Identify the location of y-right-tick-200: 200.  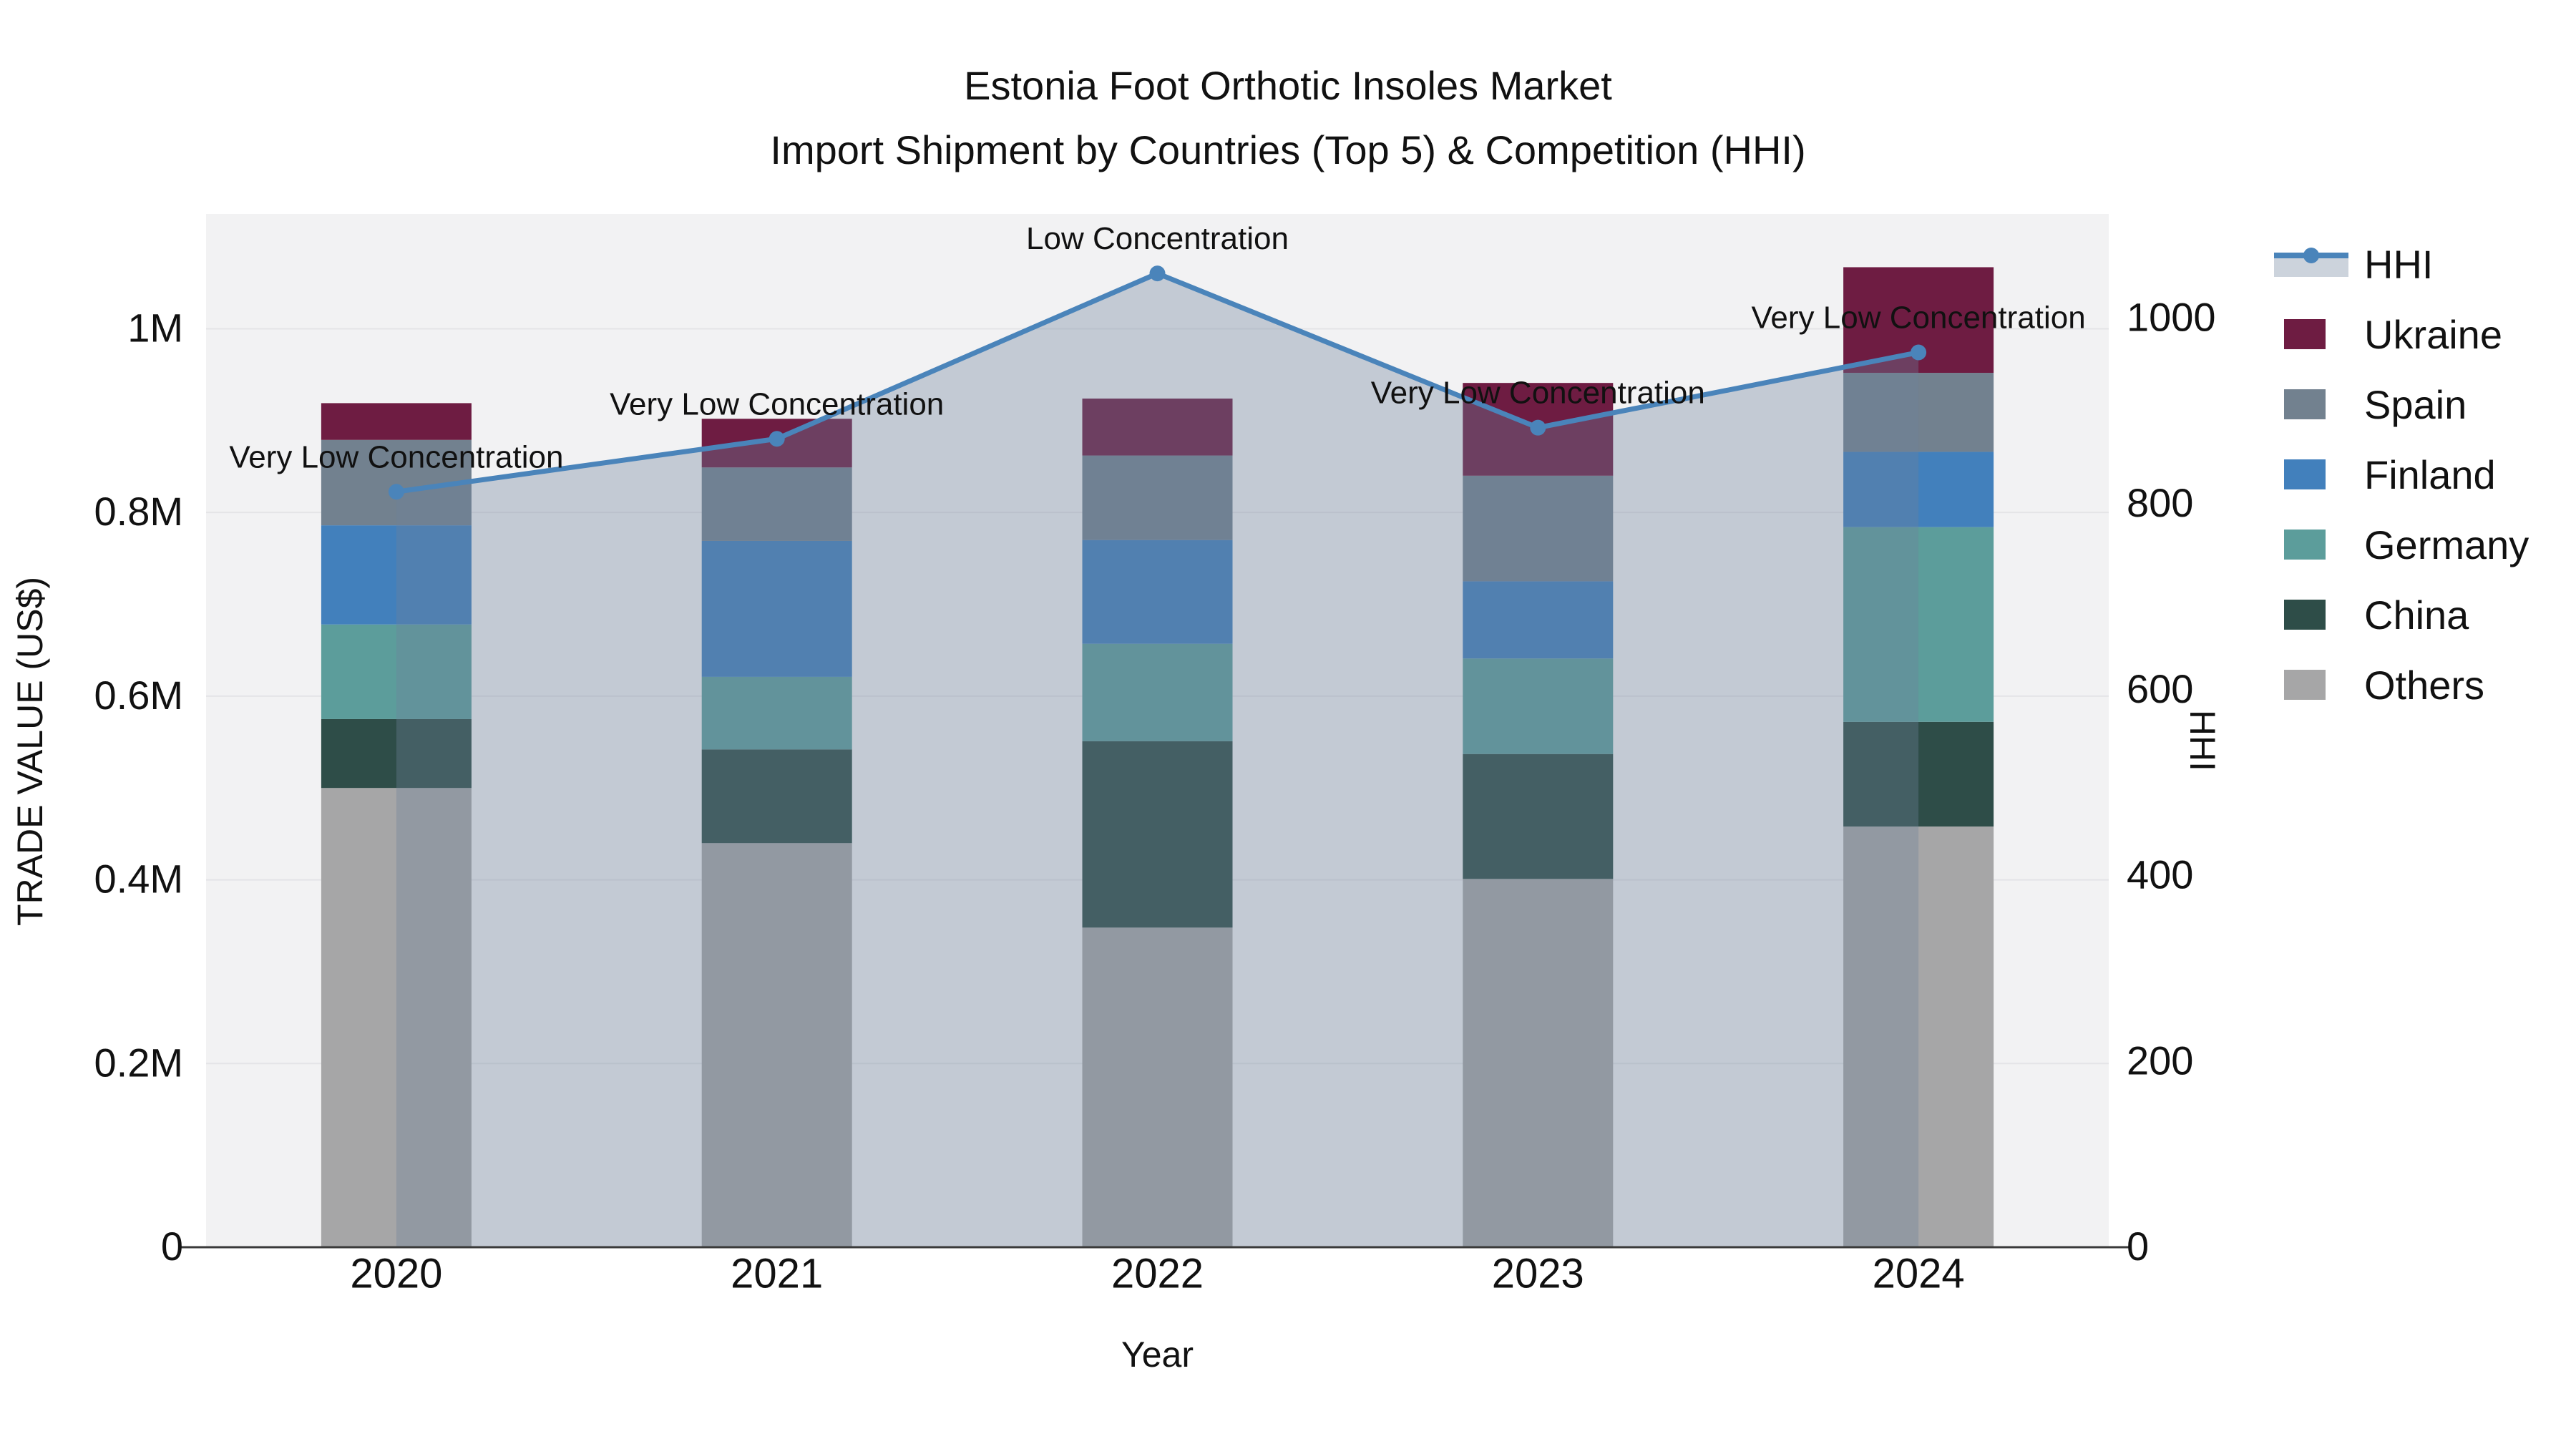
(2160, 1060).